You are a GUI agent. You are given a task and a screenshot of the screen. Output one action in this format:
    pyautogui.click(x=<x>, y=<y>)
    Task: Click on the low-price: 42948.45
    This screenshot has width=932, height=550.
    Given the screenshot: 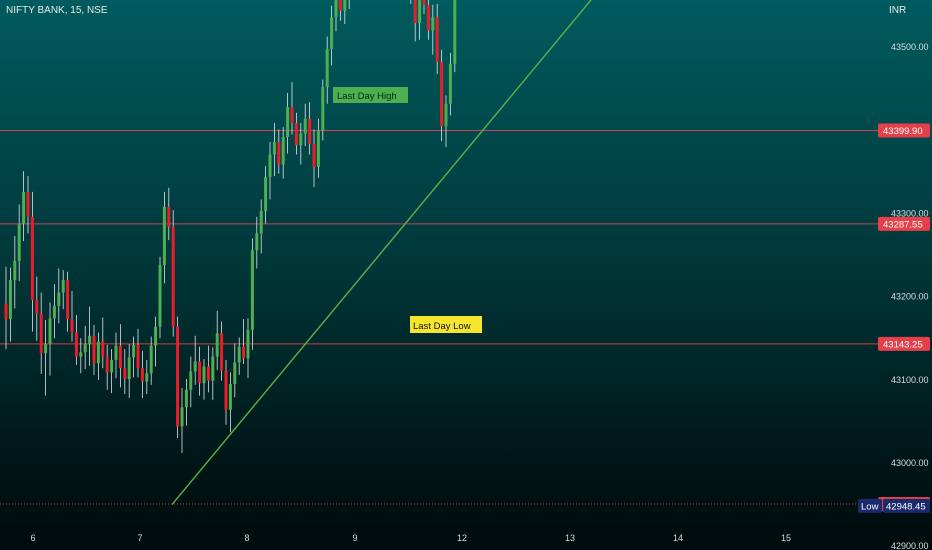 What is the action you would take?
    pyautogui.click(x=906, y=506)
    